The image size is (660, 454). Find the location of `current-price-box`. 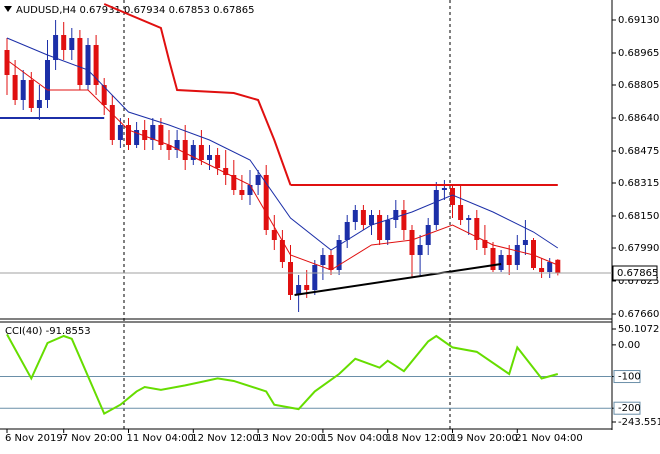

current-price-box is located at coordinates (635, 273).